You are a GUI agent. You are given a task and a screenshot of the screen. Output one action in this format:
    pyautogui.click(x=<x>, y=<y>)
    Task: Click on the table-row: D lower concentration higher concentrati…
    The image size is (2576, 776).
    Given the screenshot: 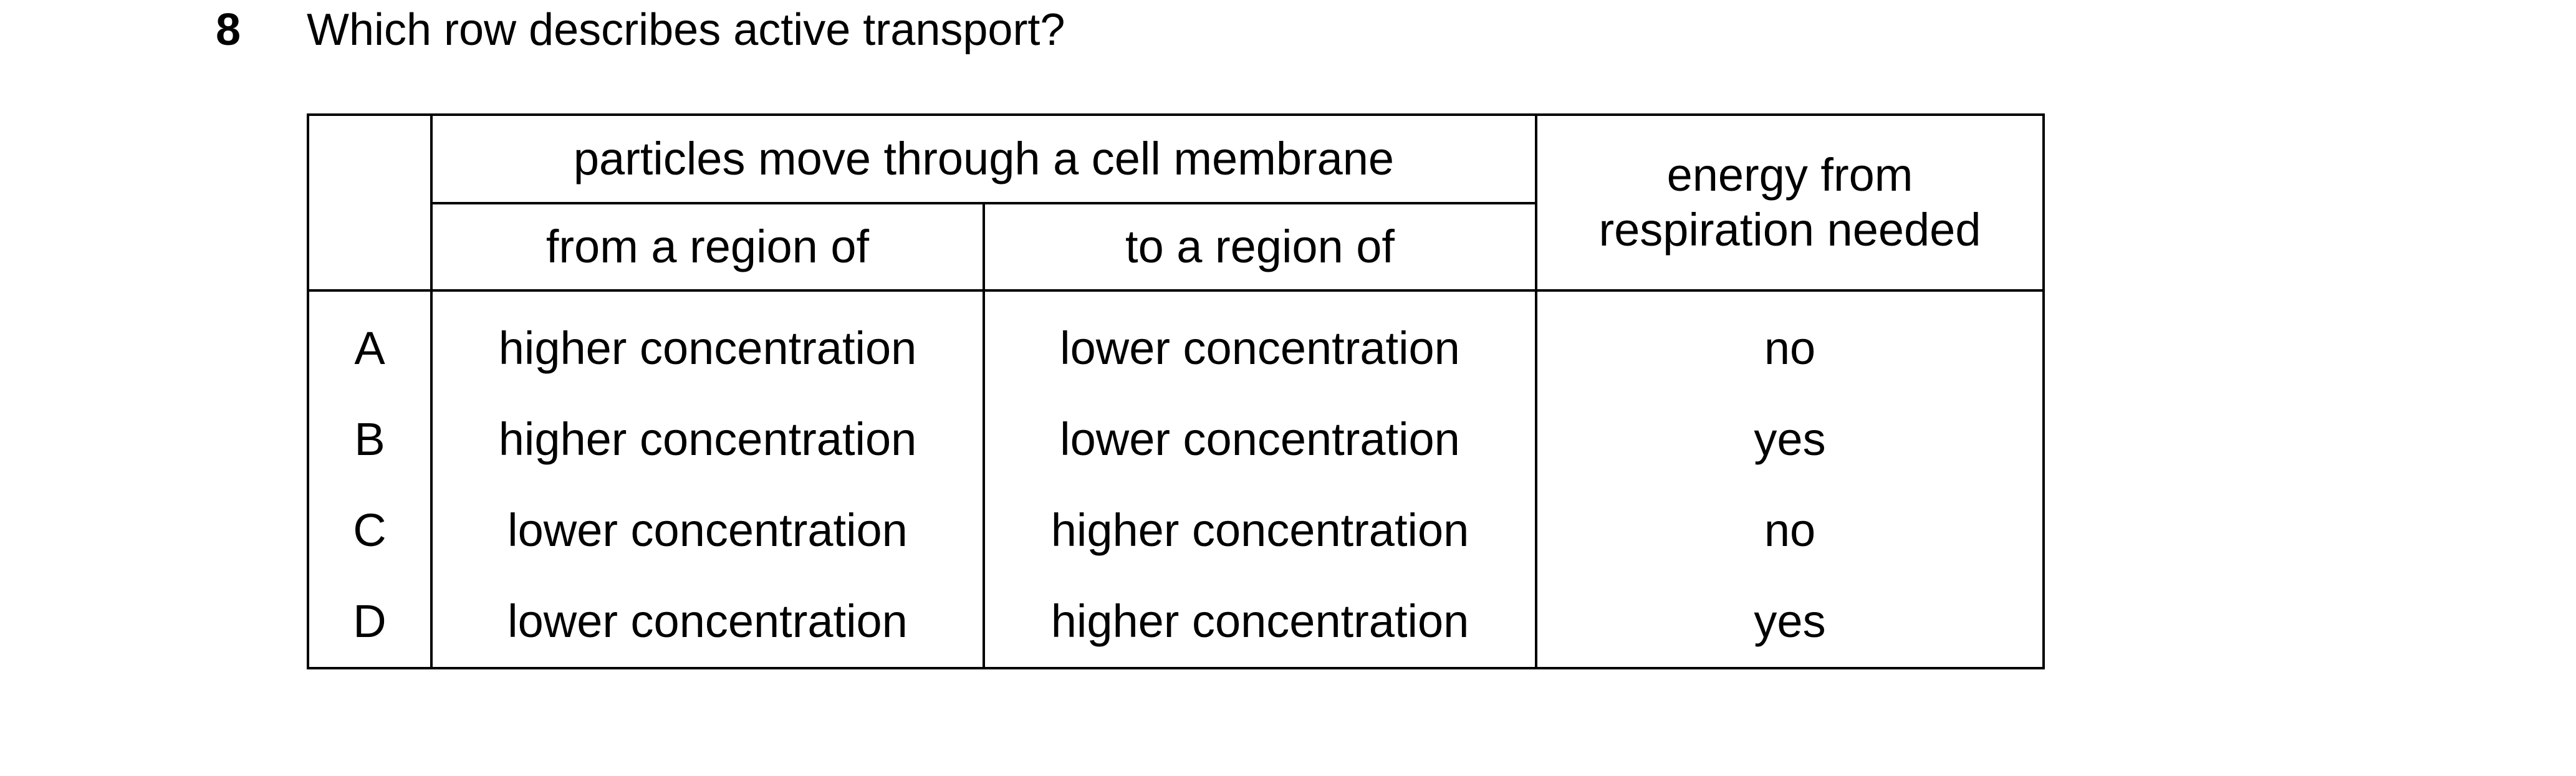 What is the action you would take?
    pyautogui.click(x=1176, y=622)
    